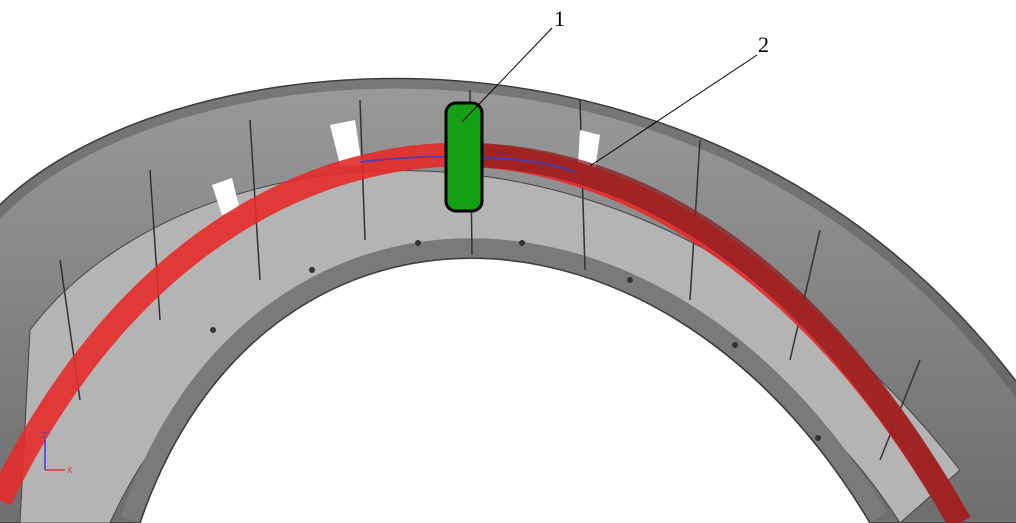 The height and width of the screenshot is (523, 1016). What do you see at coordinates (559, 18) in the screenshot?
I see `callout-label: 1` at bounding box center [559, 18].